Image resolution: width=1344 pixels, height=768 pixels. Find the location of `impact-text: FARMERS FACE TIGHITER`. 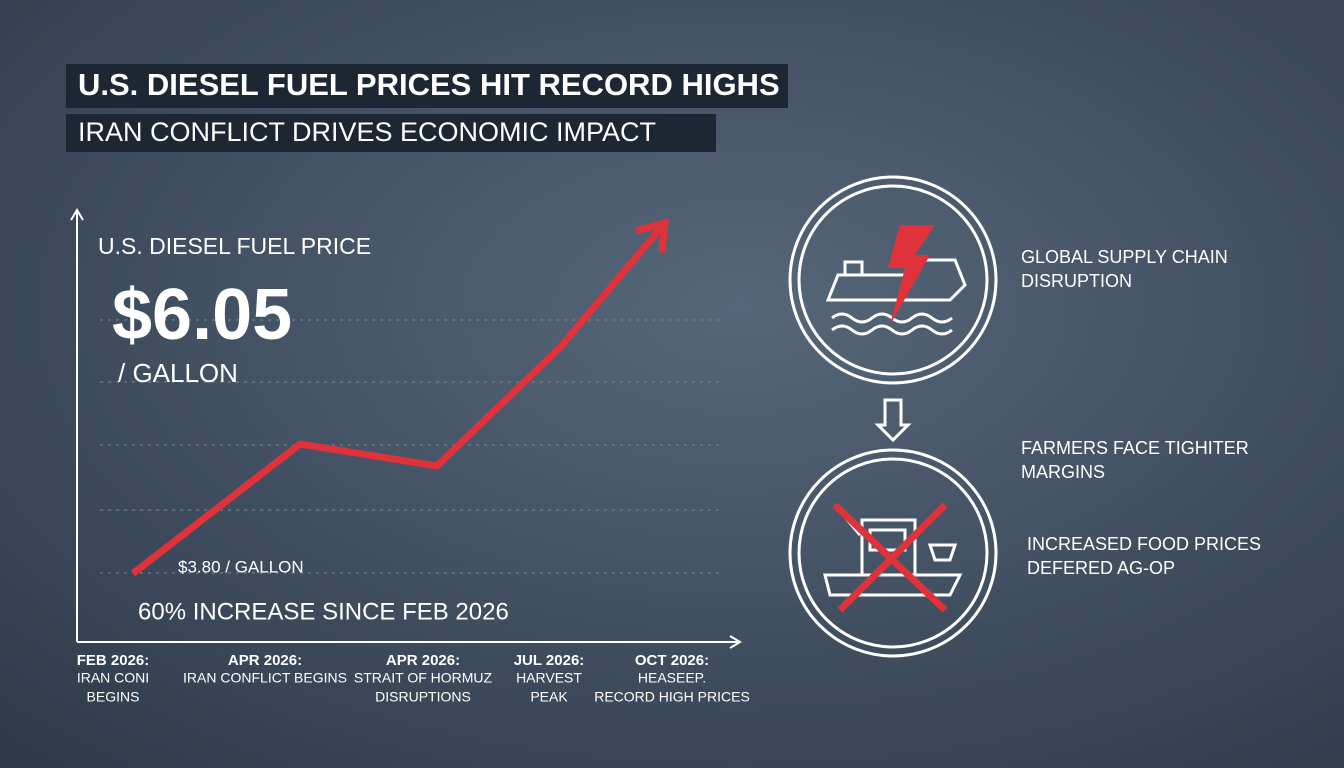

impact-text: FARMERS FACE TIGHITER is located at coordinates (1135, 448).